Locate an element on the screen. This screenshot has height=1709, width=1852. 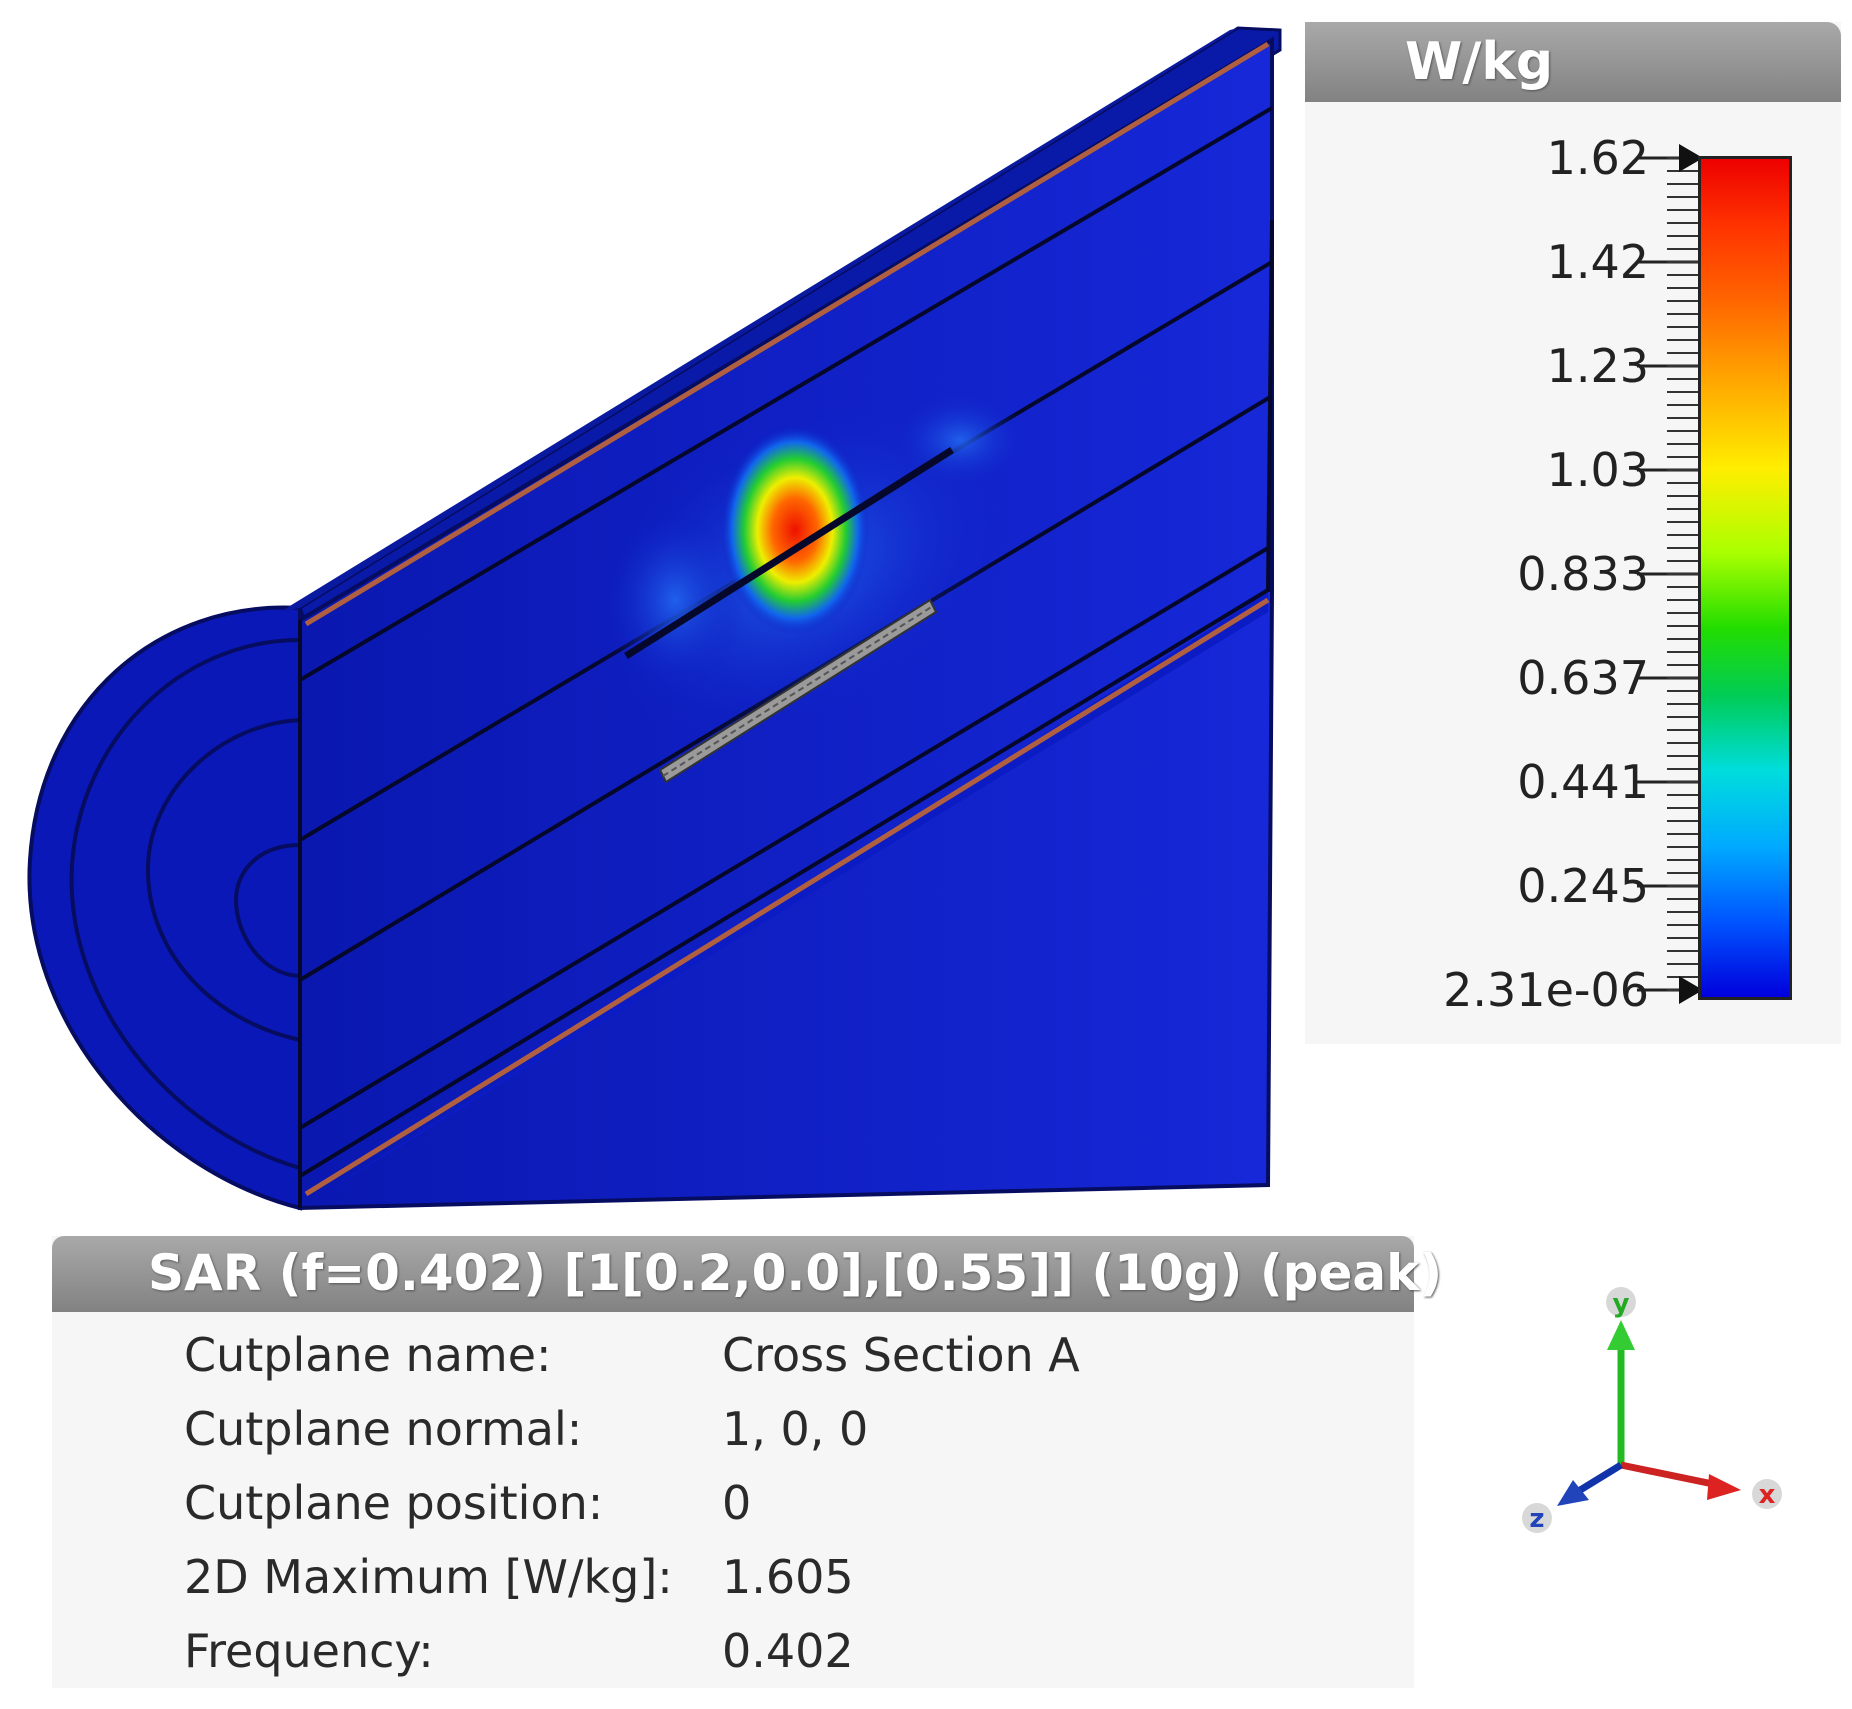
colorbar-tick-label: 2.31e-06 is located at coordinates (1546, 990).